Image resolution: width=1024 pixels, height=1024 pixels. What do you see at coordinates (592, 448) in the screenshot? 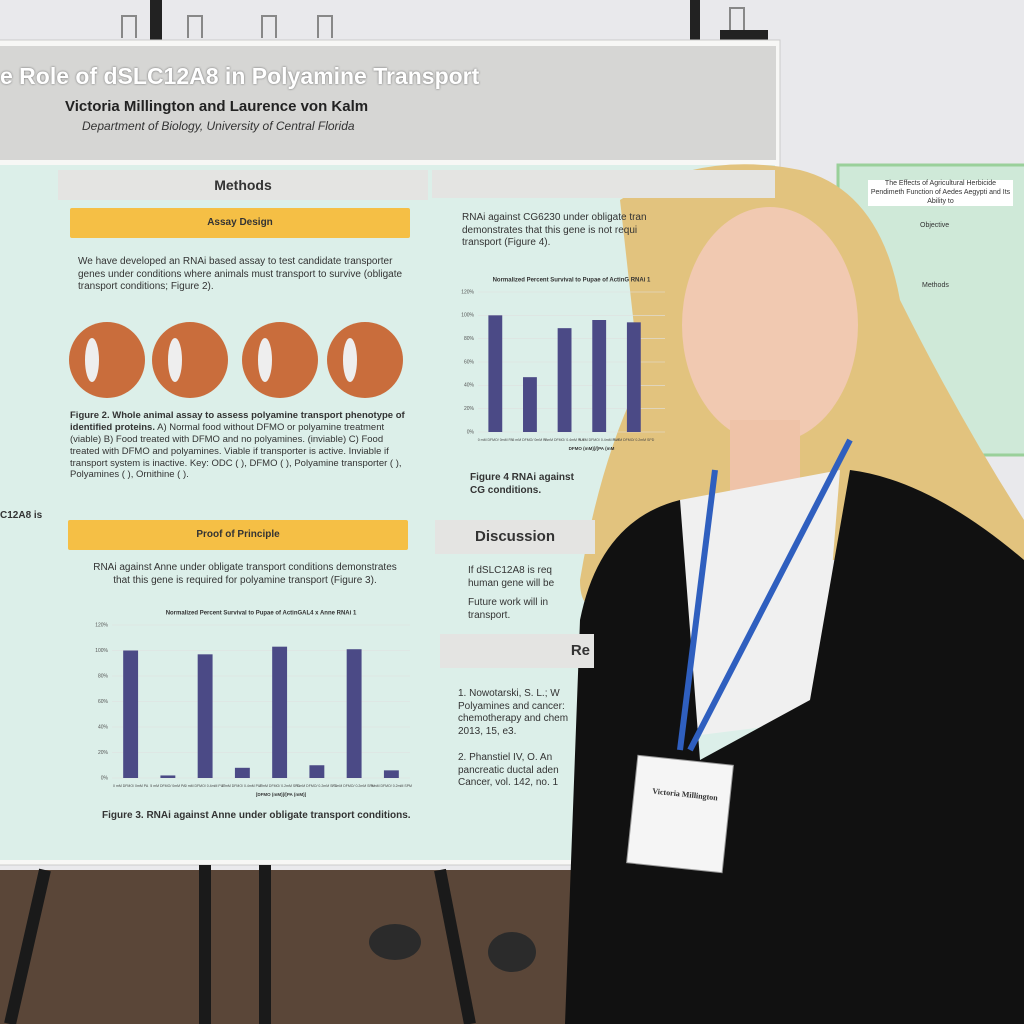
I see `x-axis-label: DFMO (mM)]/[PA (mM` at bounding box center [592, 448].